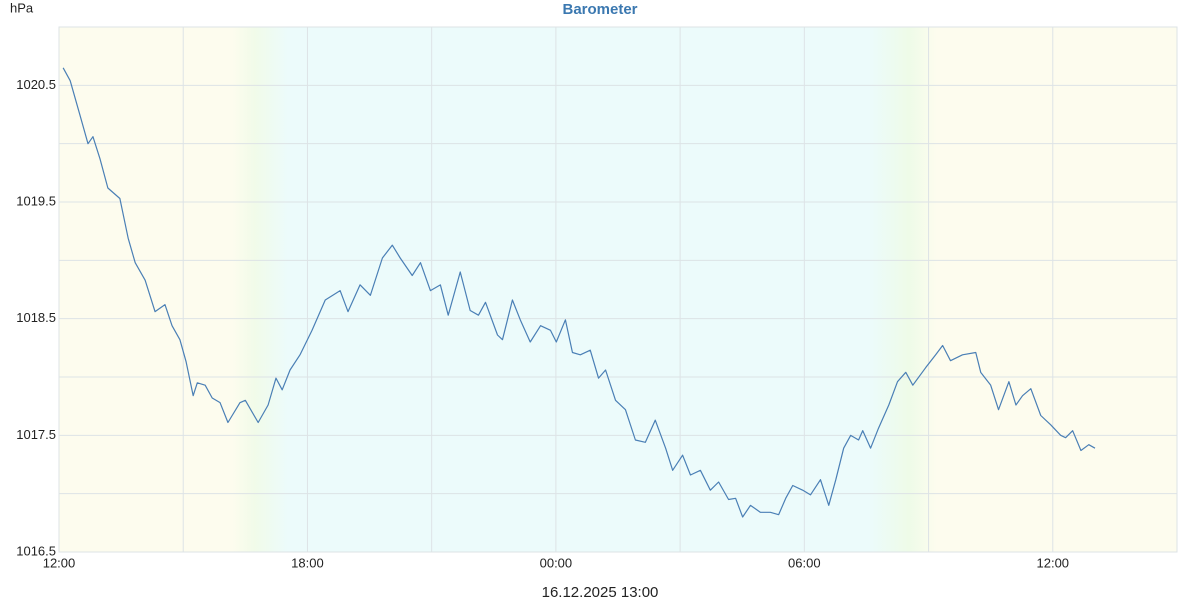 The height and width of the screenshot is (604, 1200). Describe the element at coordinates (600, 592) in the screenshot. I see `caption: 16.12.2025 13:00` at that location.